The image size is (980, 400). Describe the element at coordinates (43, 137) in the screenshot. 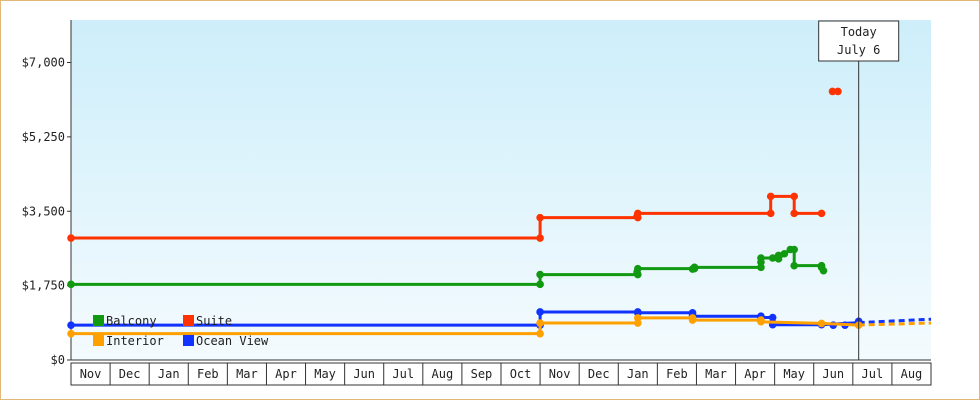

I see `y-tick-label: $5,250` at that location.